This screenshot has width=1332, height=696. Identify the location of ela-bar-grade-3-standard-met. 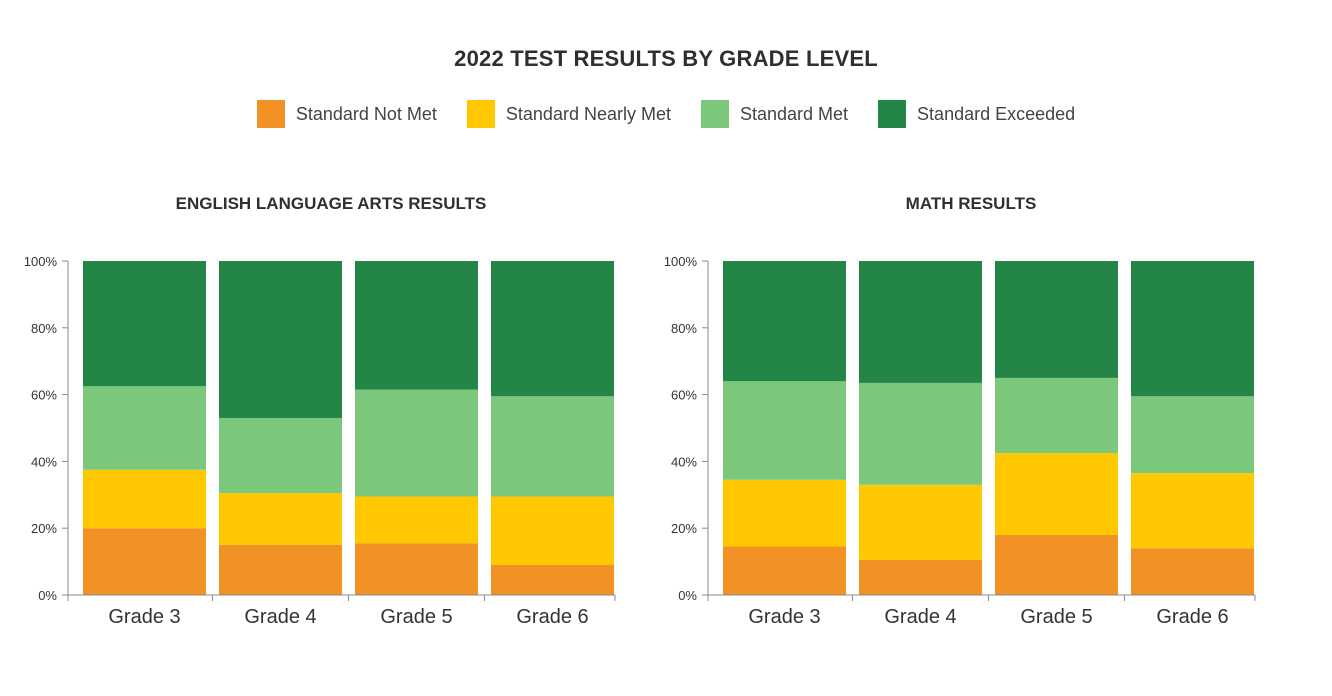
(144, 428).